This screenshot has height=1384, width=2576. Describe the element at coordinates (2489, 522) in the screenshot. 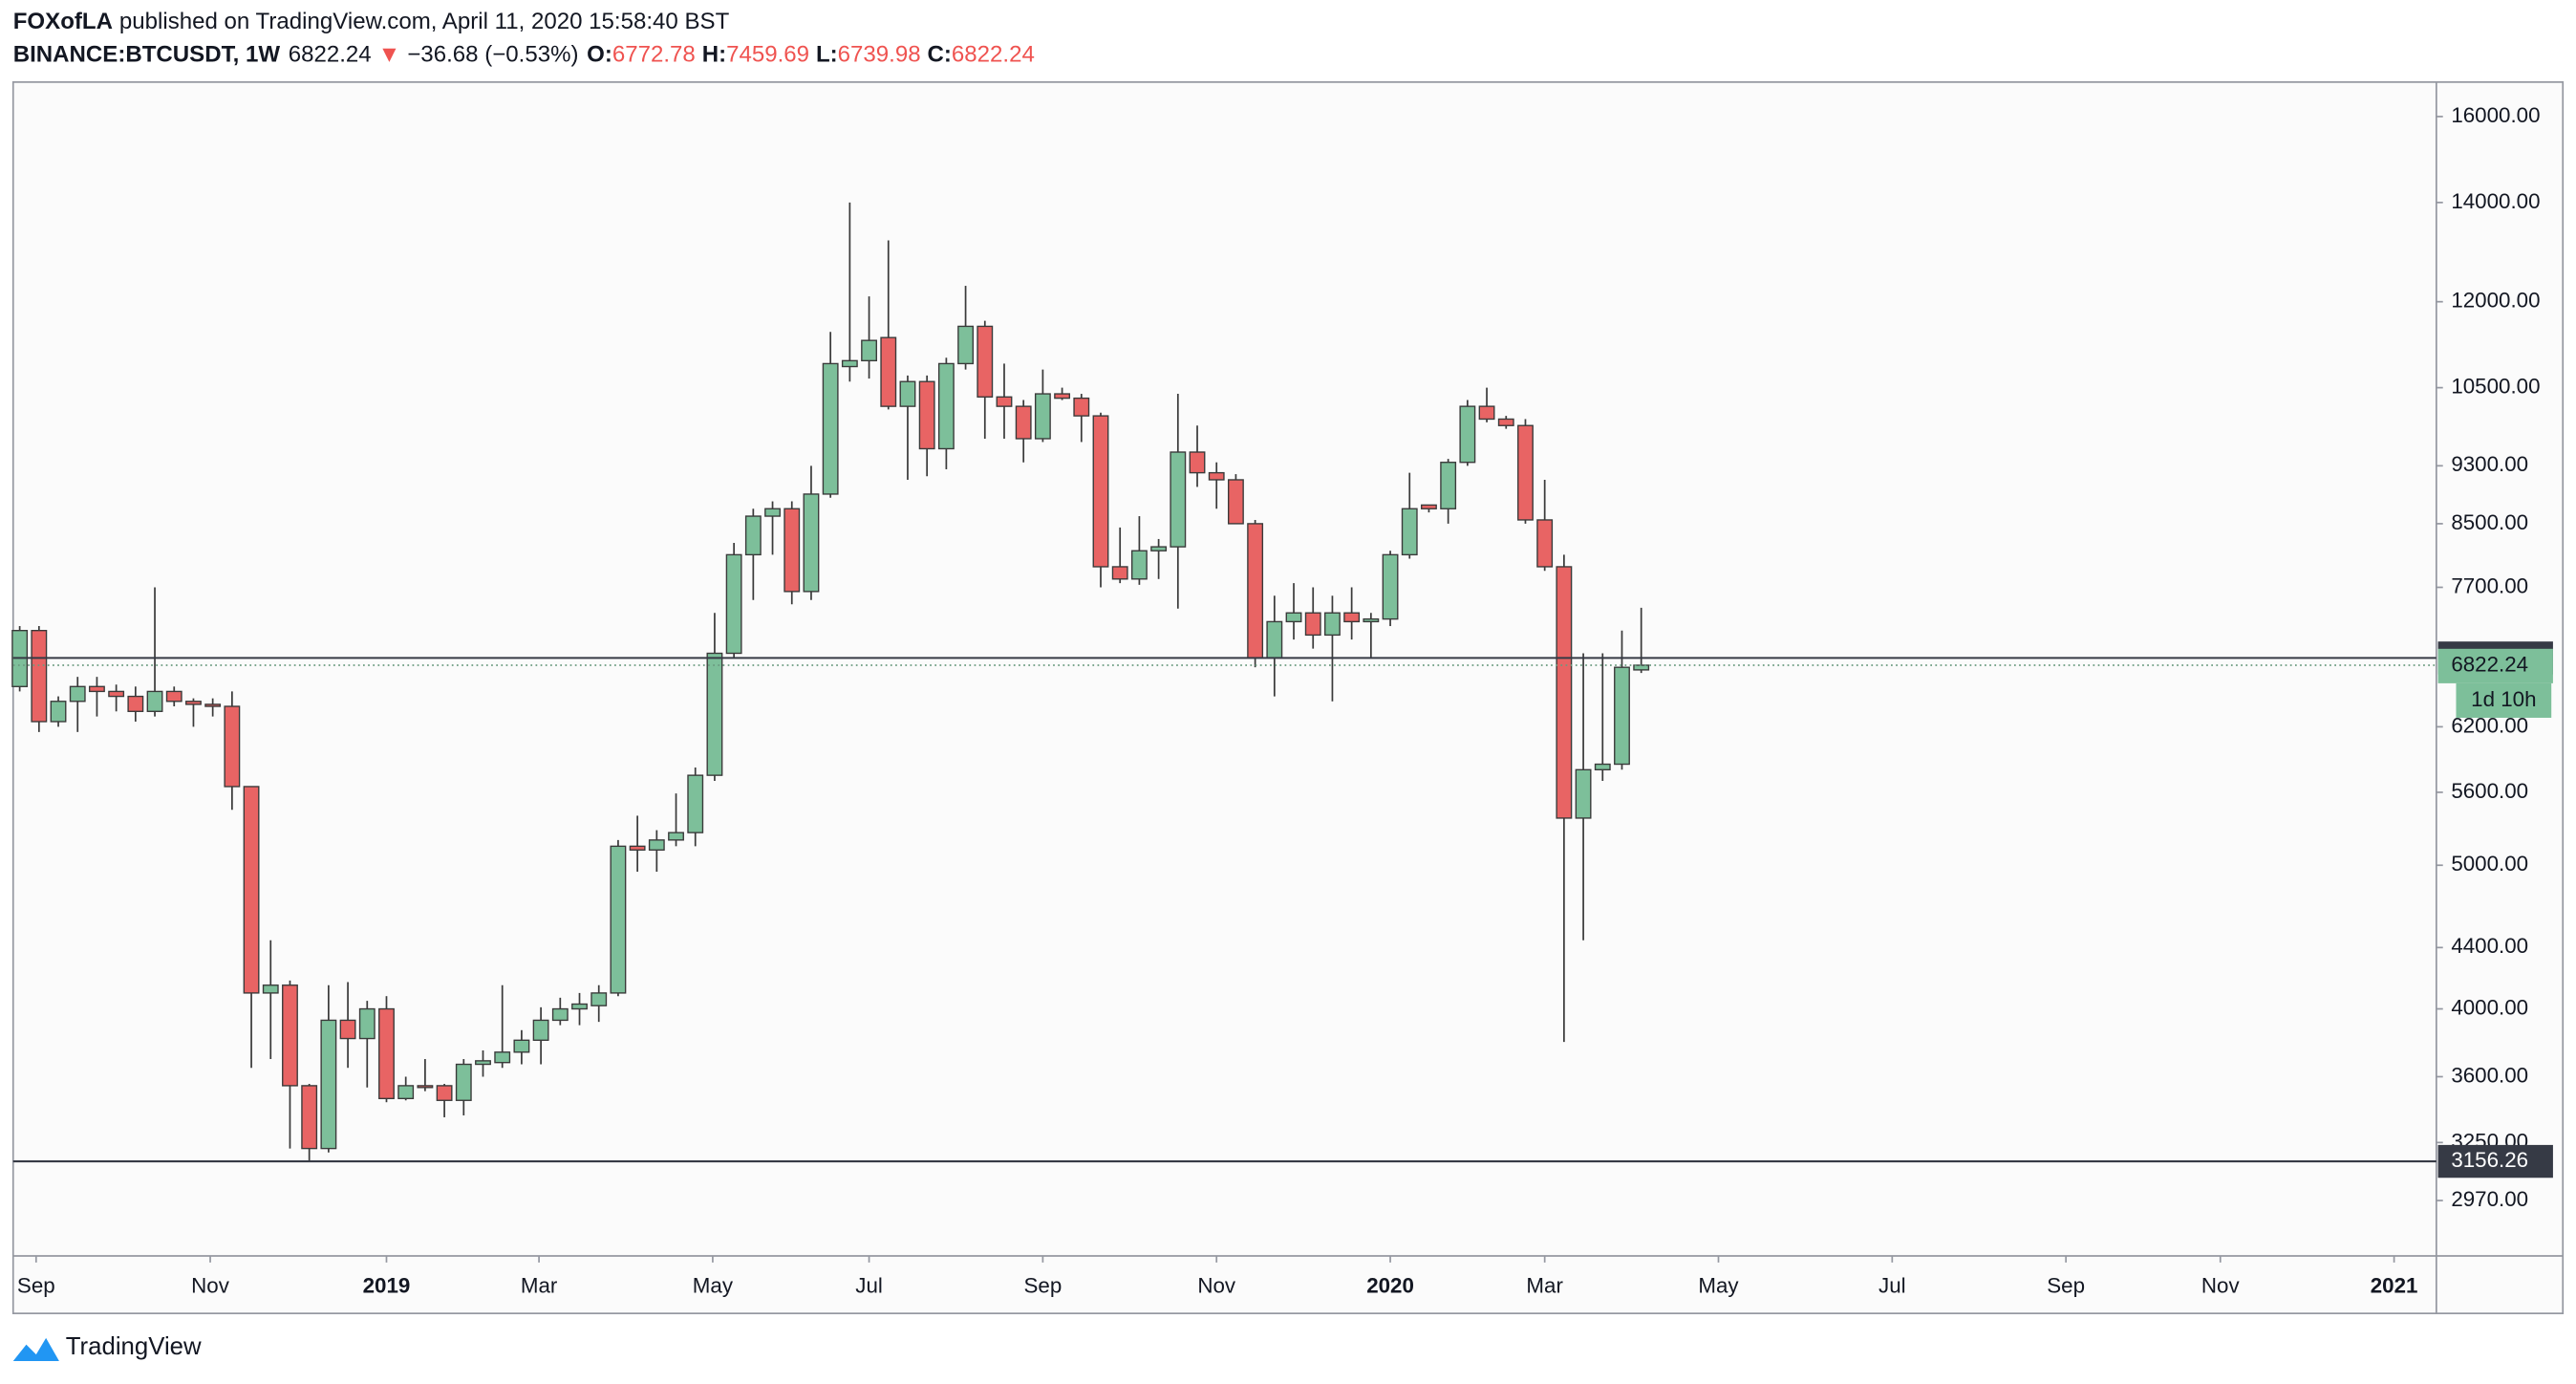

I see `y-tick-label: 8500.00` at that location.